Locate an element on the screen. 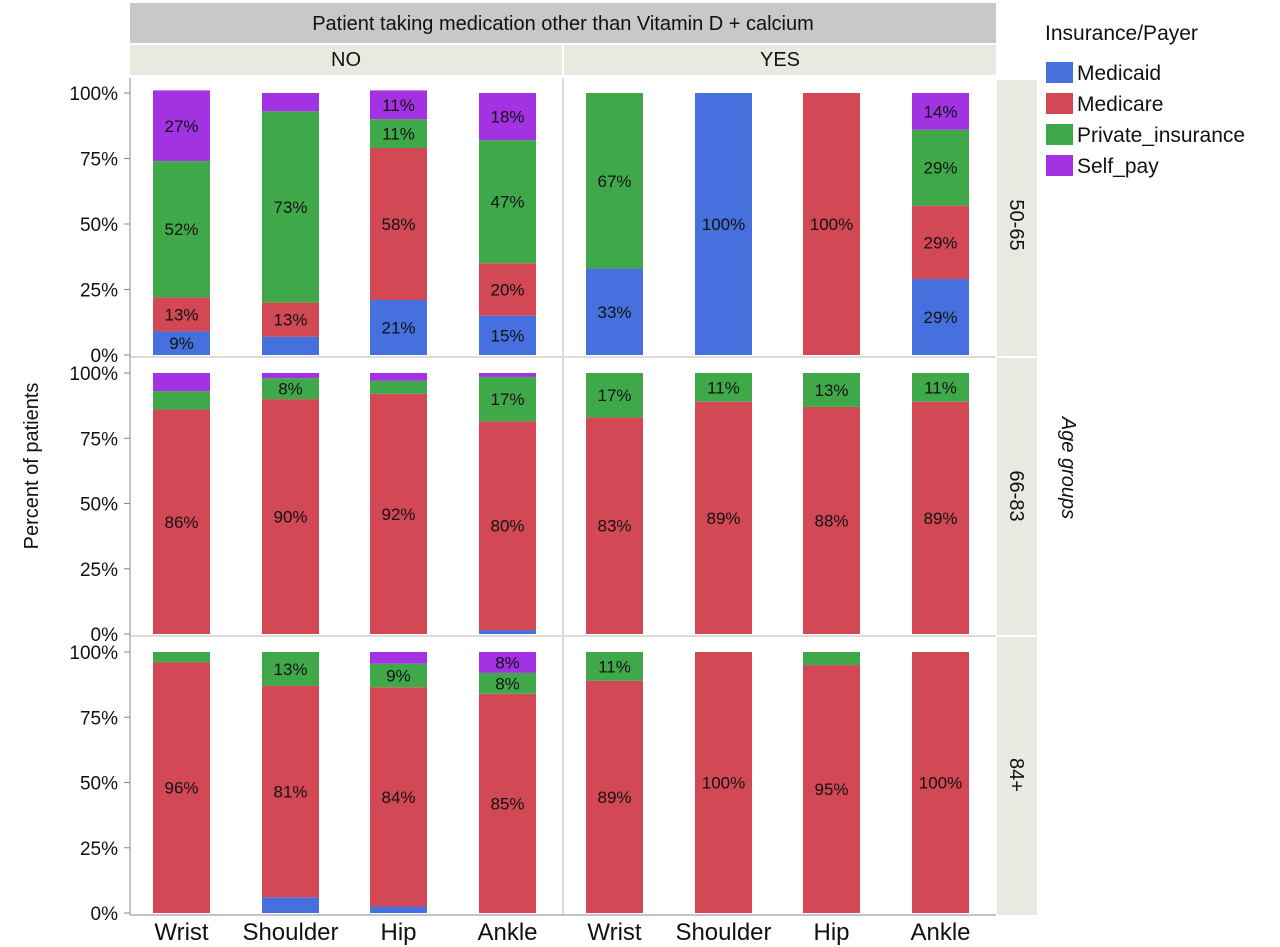 The width and height of the screenshot is (1280, 947). bar-data-label: 100% is located at coordinates (723, 783).